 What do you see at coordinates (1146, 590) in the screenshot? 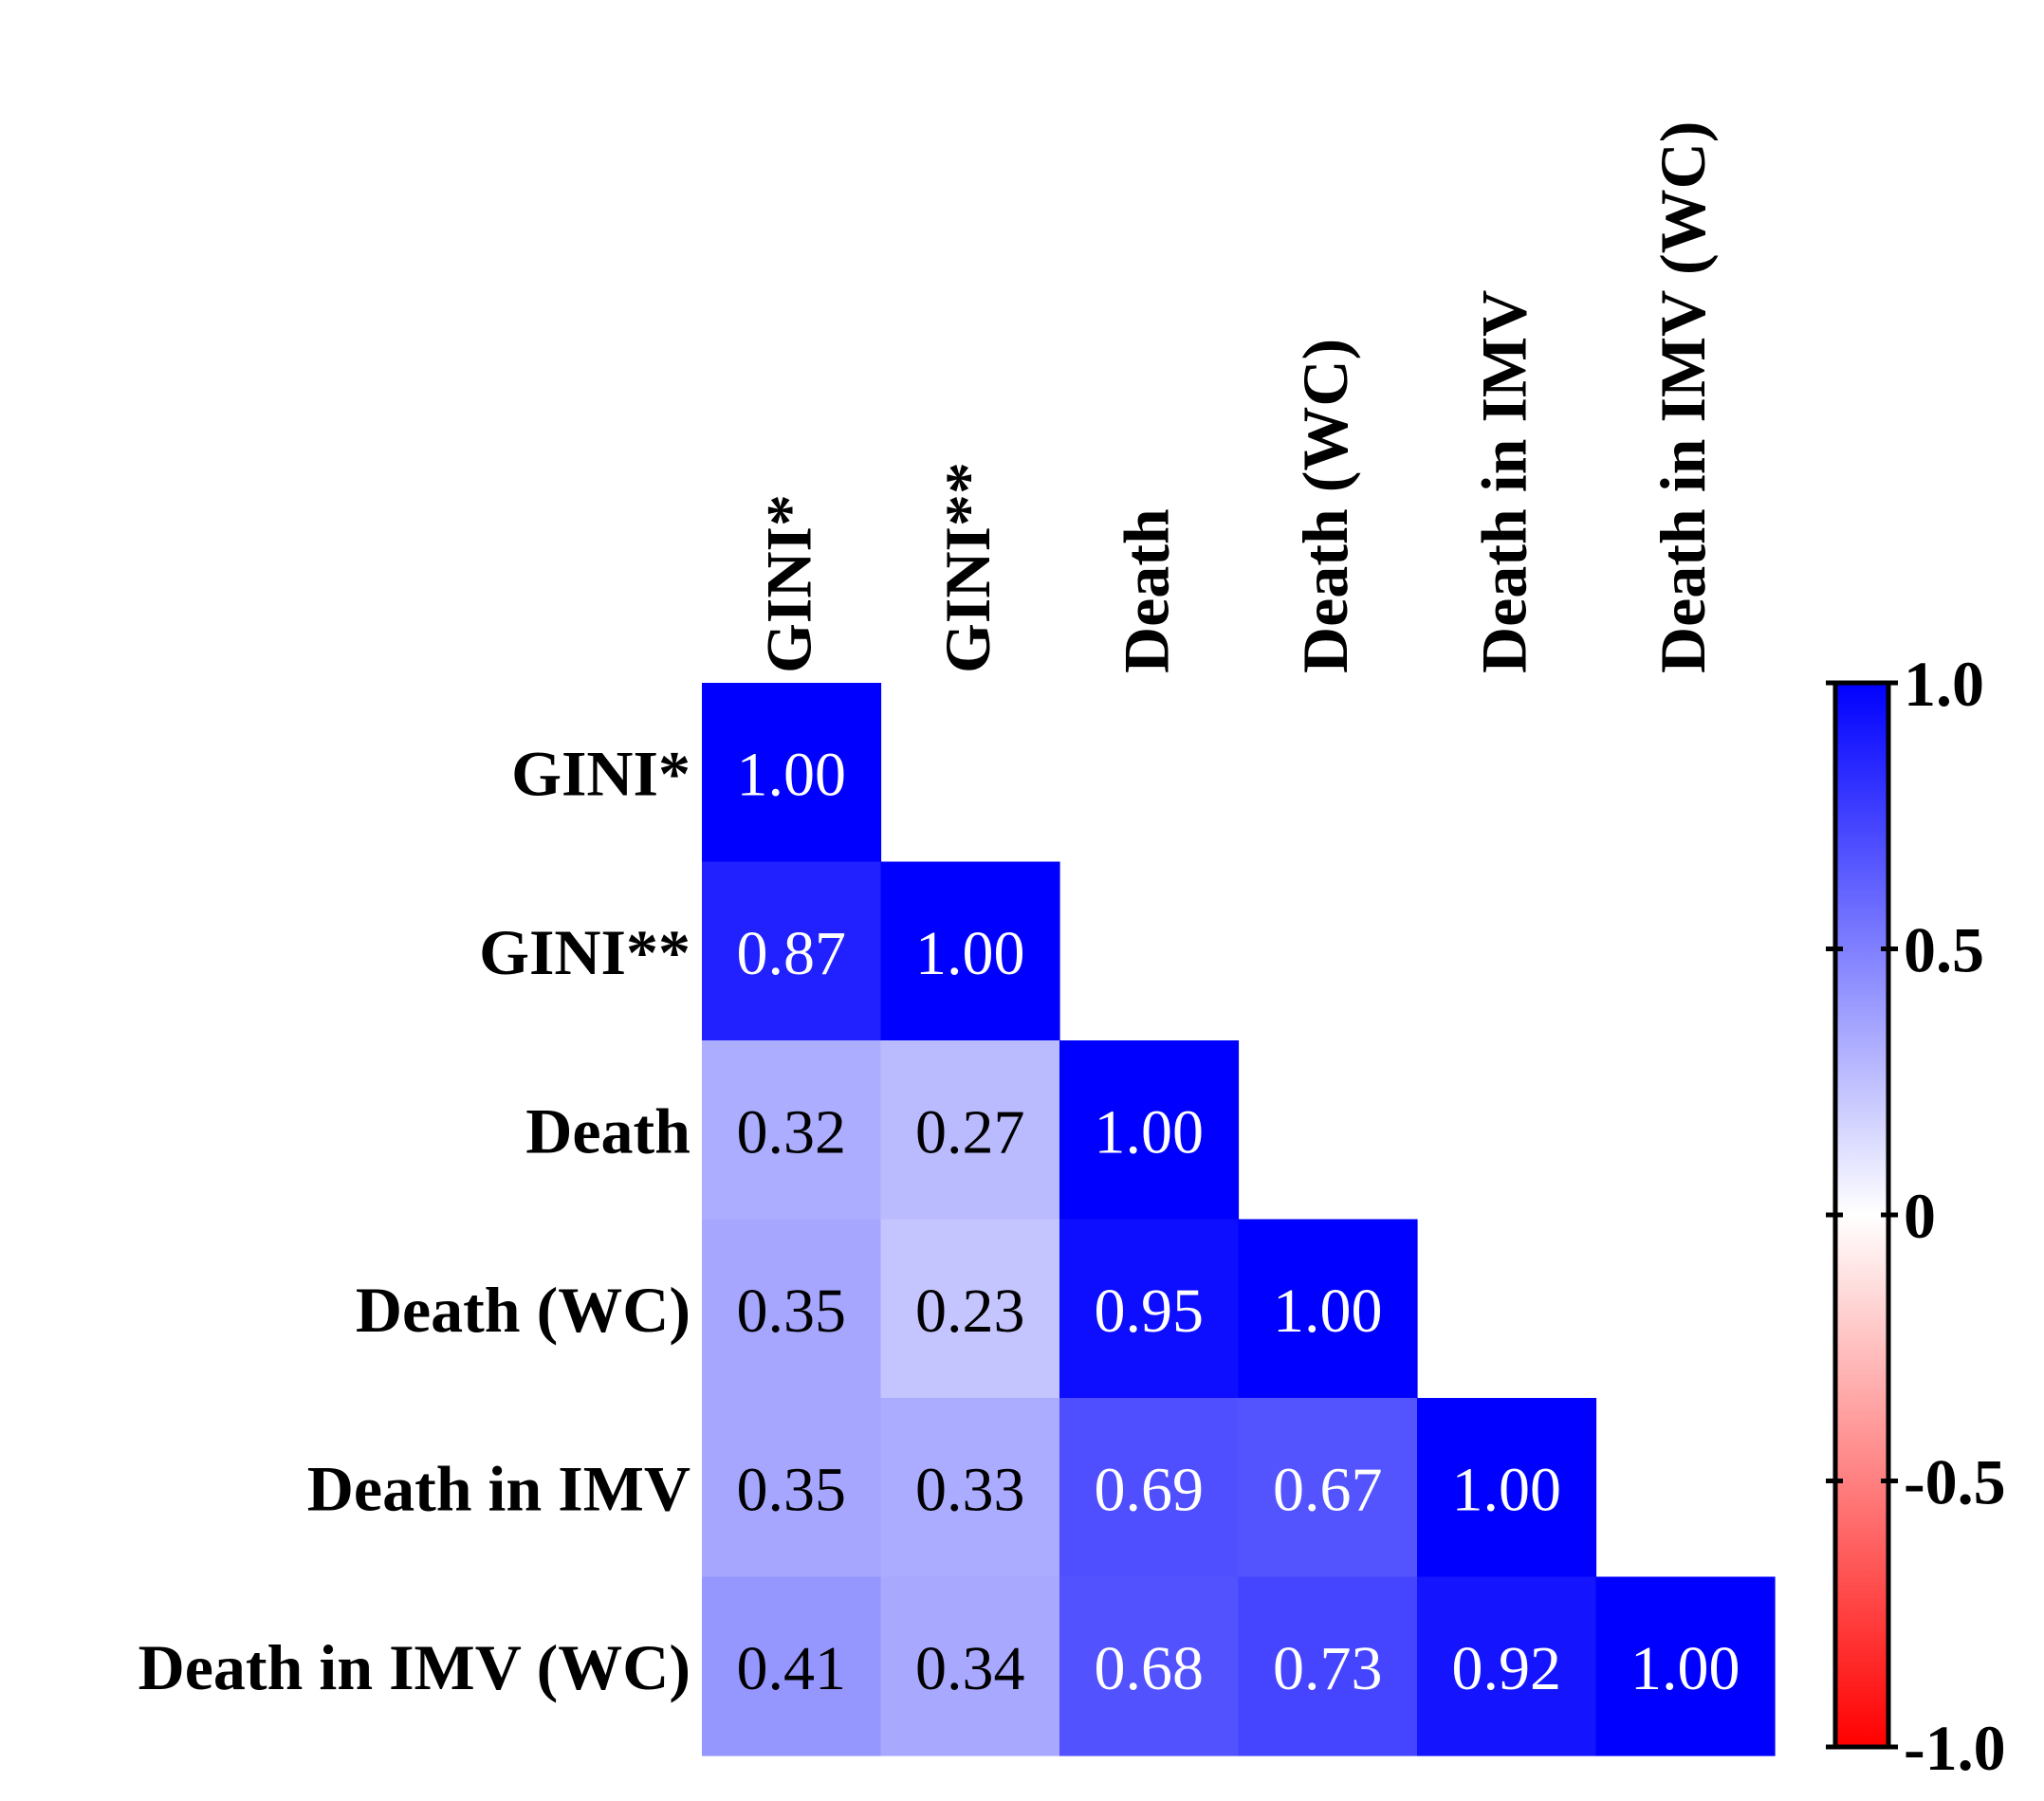
I see `column-label: Death` at bounding box center [1146, 590].